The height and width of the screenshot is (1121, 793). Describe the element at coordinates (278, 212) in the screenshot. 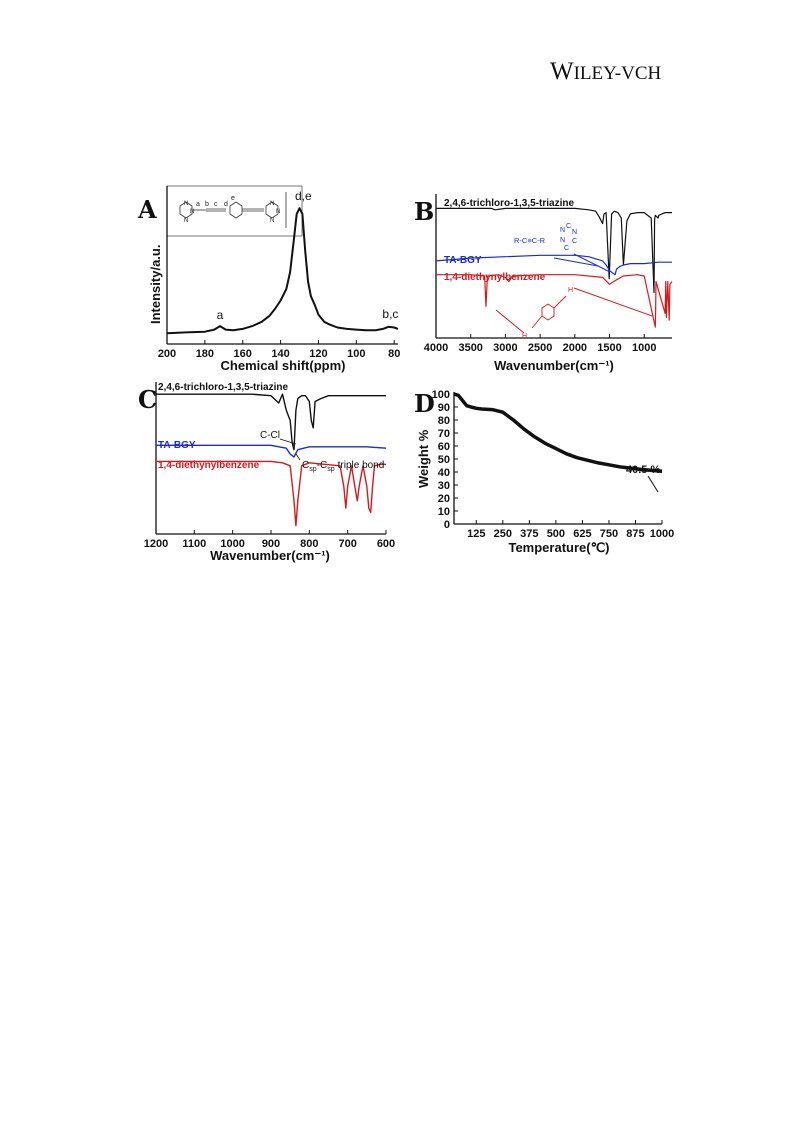

I see `inset-label-n5: N` at that location.